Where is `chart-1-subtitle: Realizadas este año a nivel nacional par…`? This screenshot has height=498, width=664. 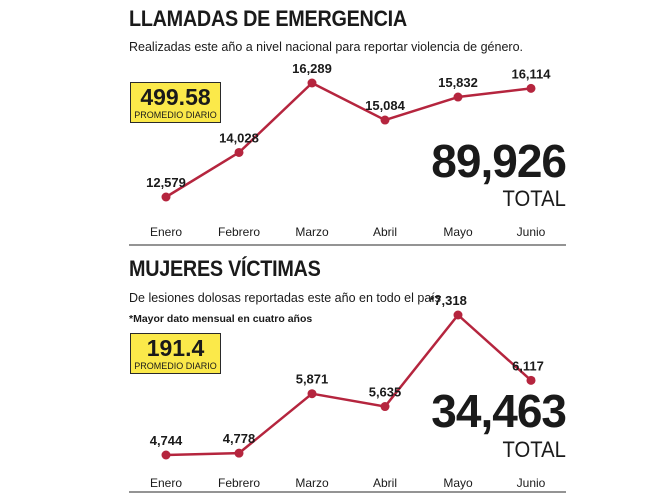
chart-1-subtitle: Realizadas este año a nivel nacional par… is located at coordinates (326, 47).